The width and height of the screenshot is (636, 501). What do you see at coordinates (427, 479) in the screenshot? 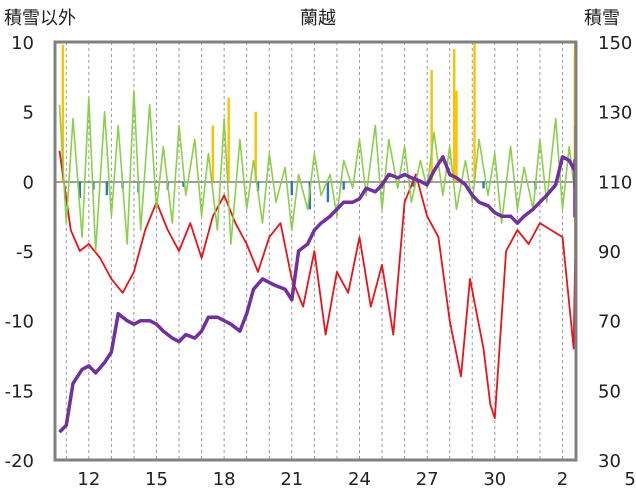
I see `xtick-label: 27` at bounding box center [427, 479].